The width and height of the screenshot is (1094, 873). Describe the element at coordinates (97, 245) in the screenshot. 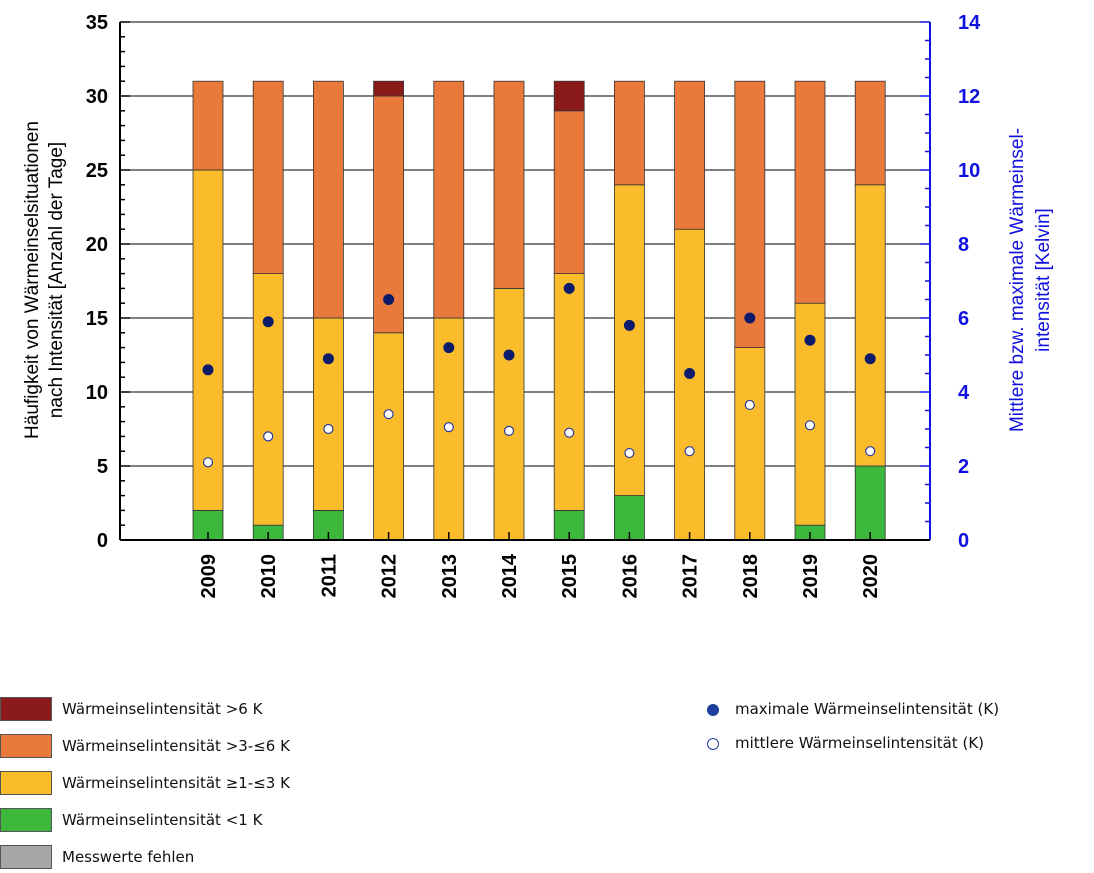

I see `left-tick-label: 20` at that location.